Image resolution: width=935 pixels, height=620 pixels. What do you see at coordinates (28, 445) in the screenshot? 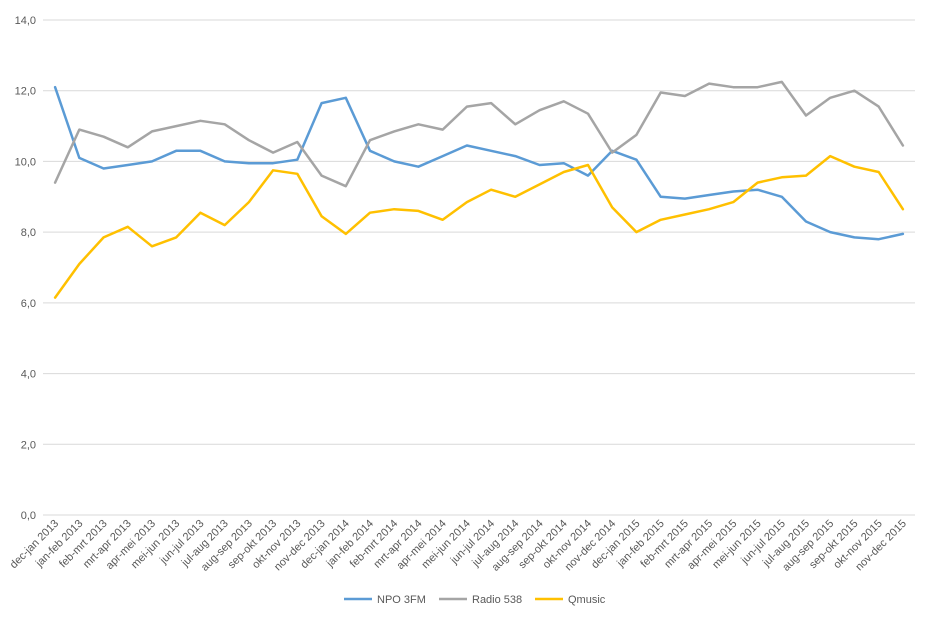
I see `y-tick-label: 2,0` at bounding box center [28, 445].